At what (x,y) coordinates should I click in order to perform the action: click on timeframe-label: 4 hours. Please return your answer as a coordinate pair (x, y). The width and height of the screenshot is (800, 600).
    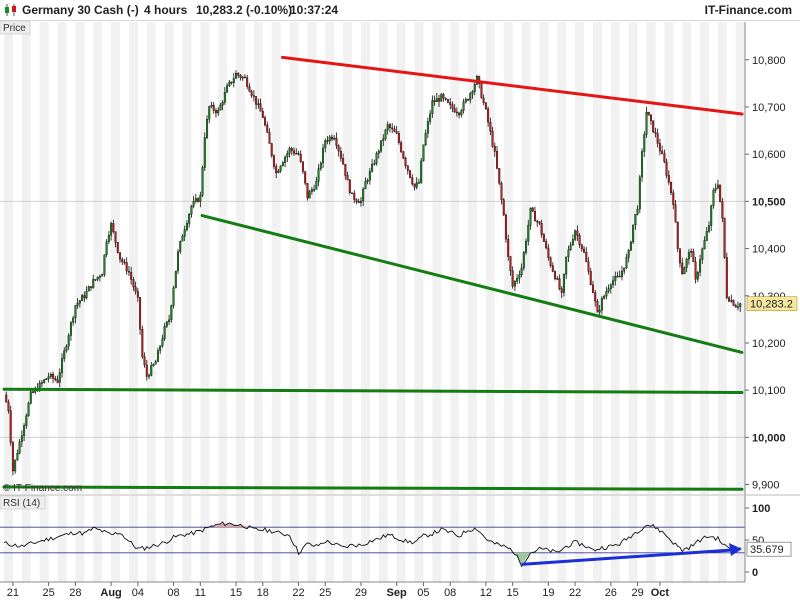
    Looking at the image, I should click on (166, 10).